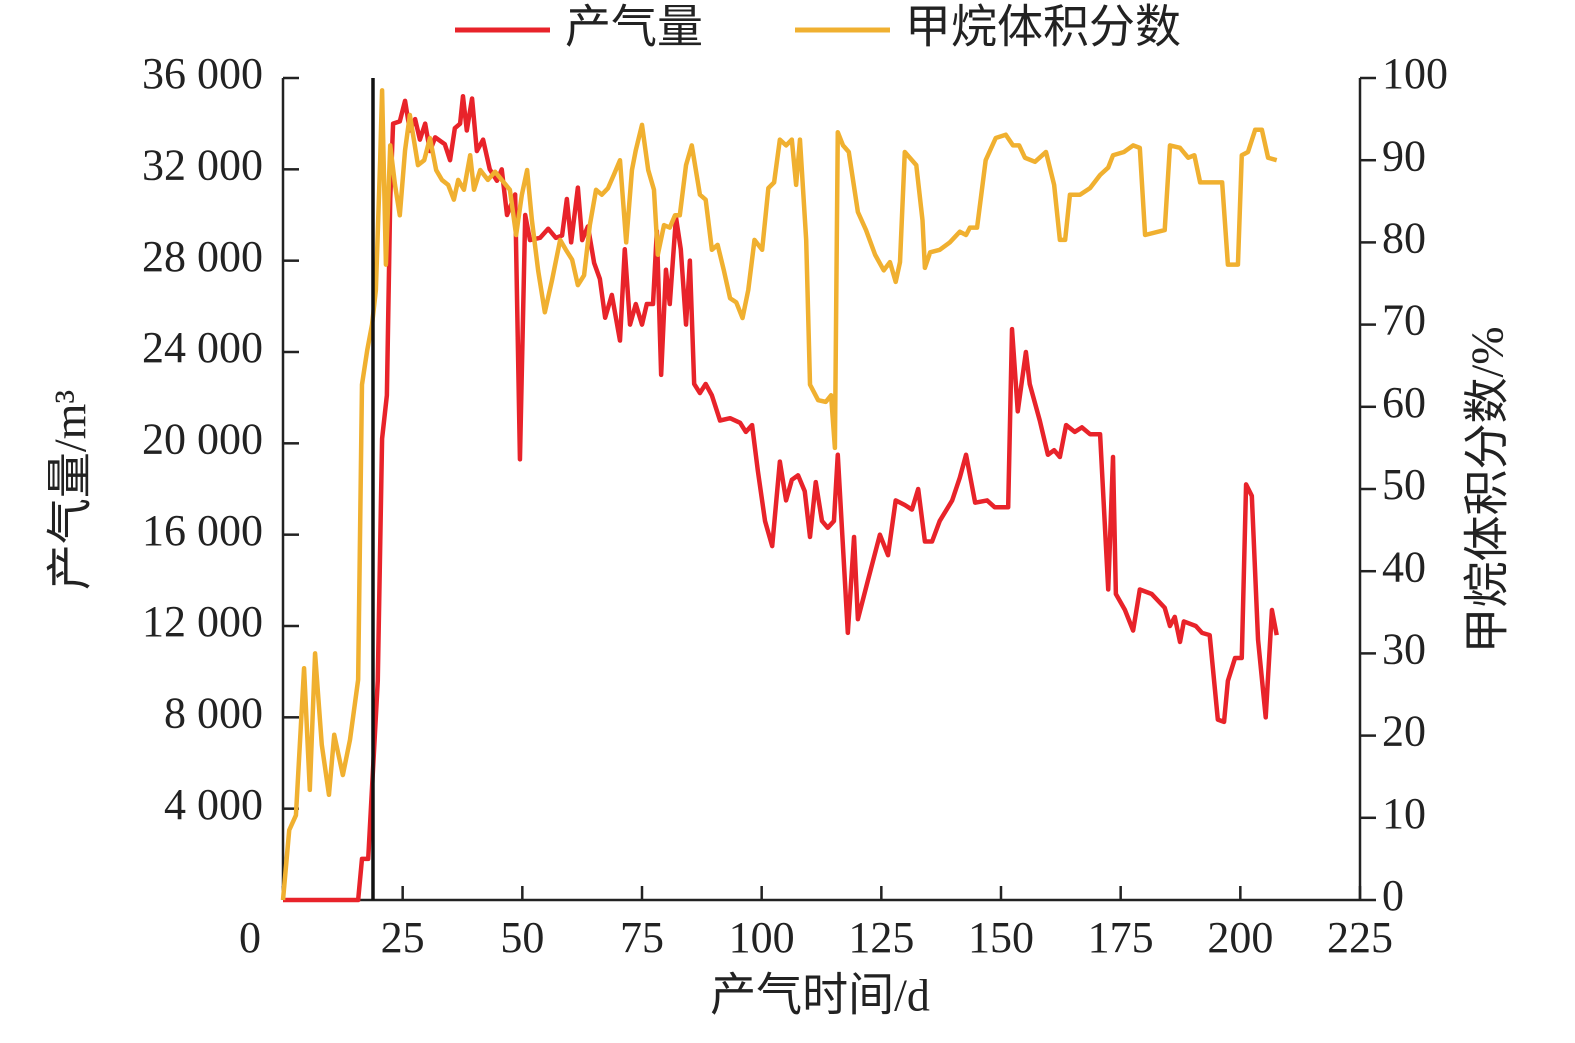 The width and height of the screenshot is (1575, 1043). Describe the element at coordinates (1404, 648) in the screenshot. I see `y2-tick-label: 30` at that location.